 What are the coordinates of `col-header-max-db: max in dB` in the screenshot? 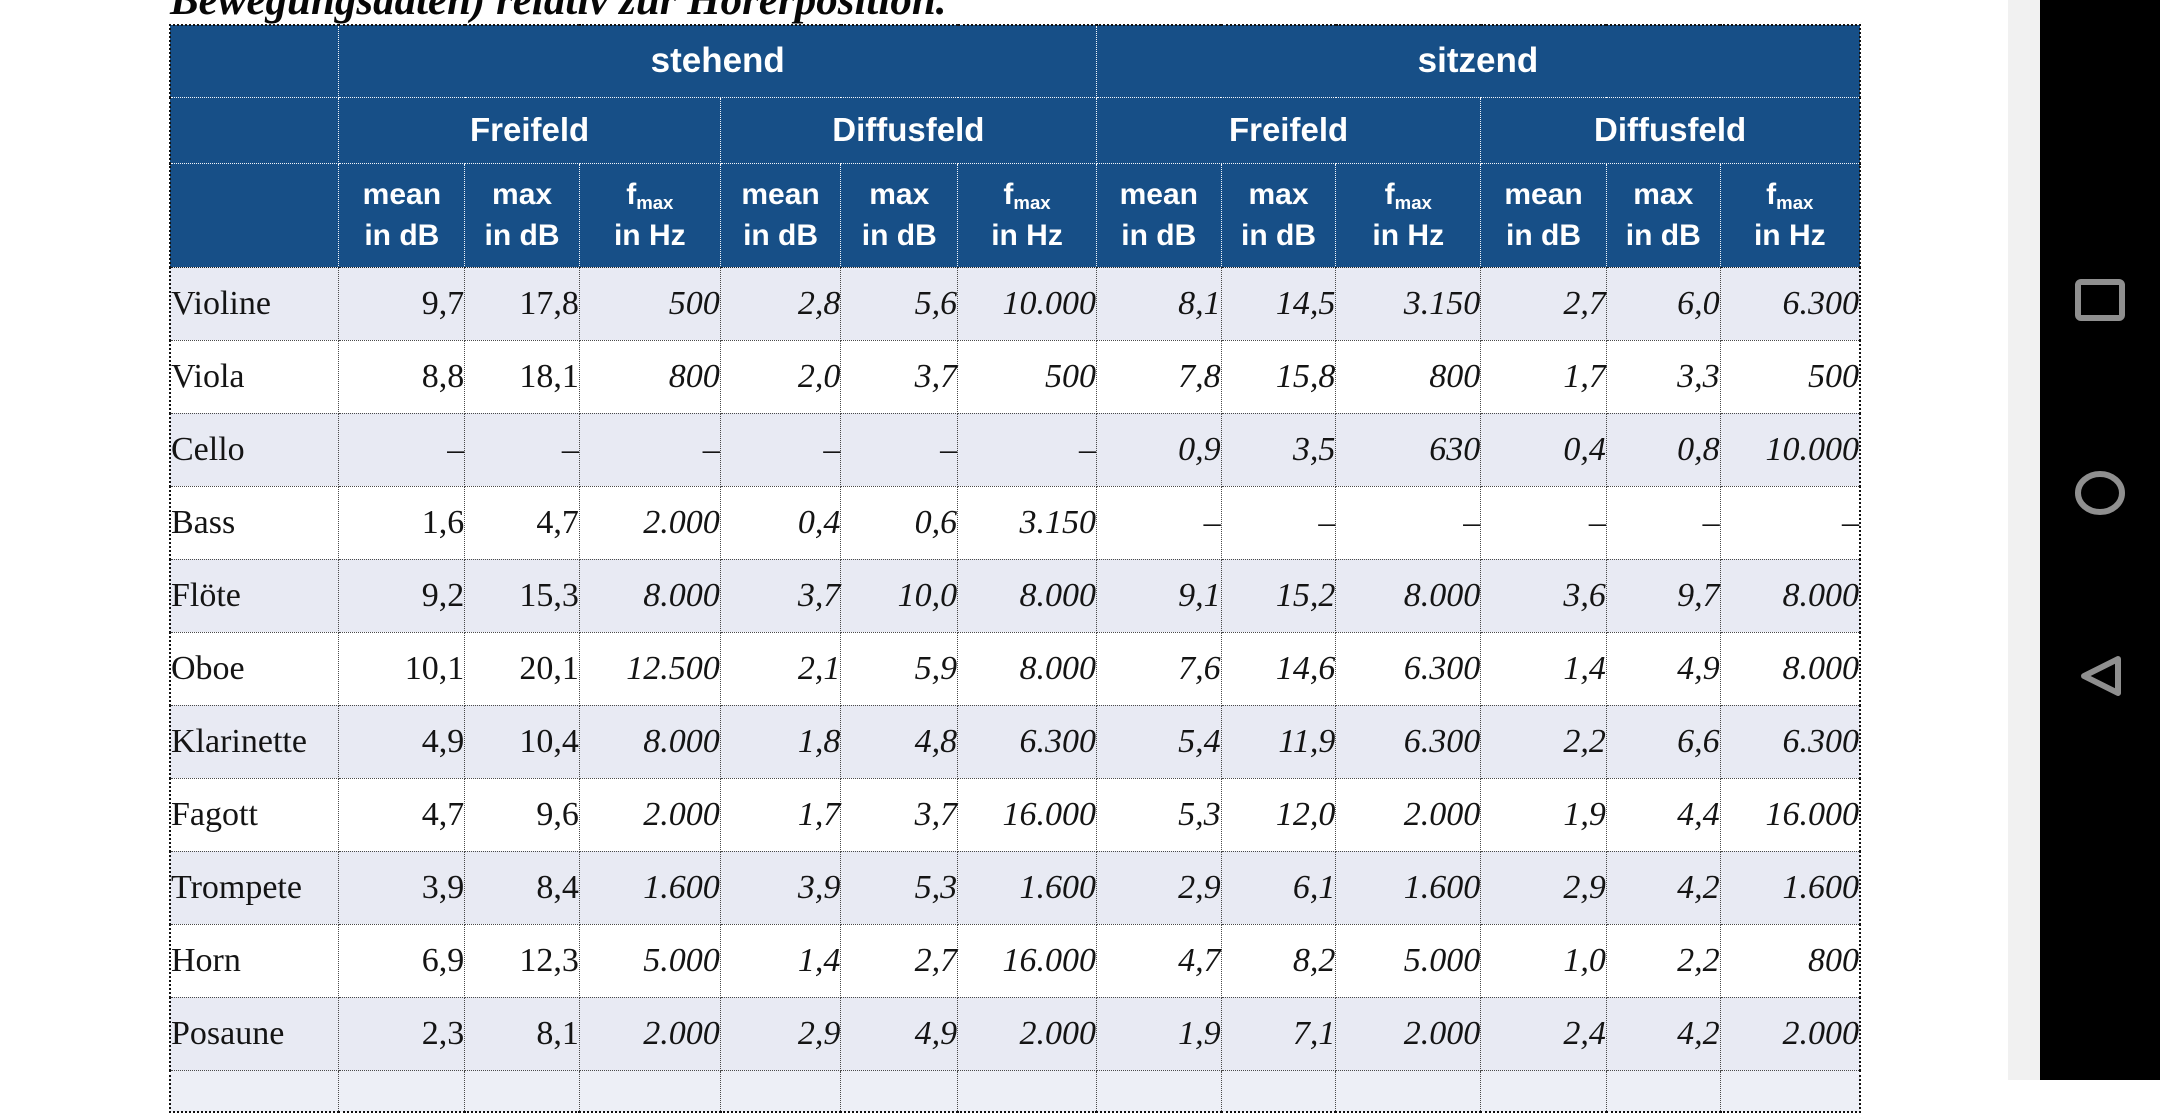 It's located at (899, 215).